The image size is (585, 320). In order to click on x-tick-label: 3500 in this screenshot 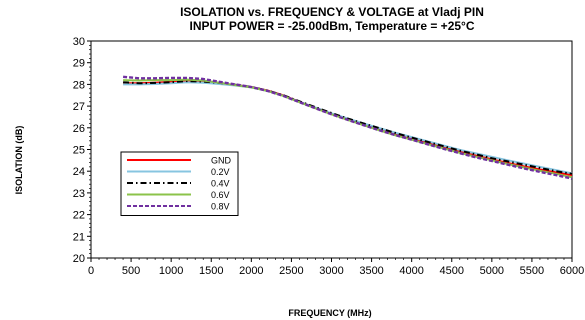, I will do `click(371, 271)`.